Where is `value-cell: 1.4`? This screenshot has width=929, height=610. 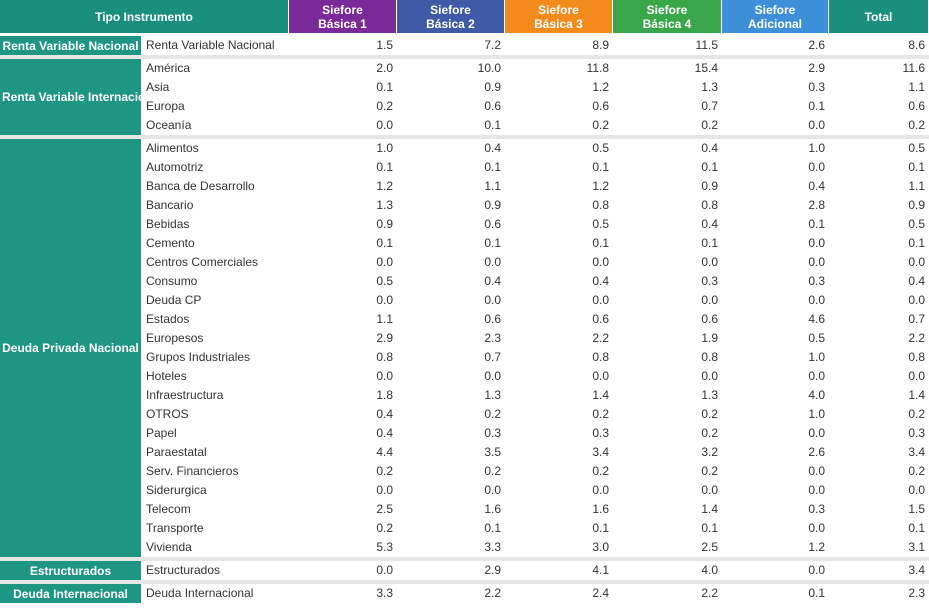
value-cell: 1.4 is located at coordinates (916, 395).